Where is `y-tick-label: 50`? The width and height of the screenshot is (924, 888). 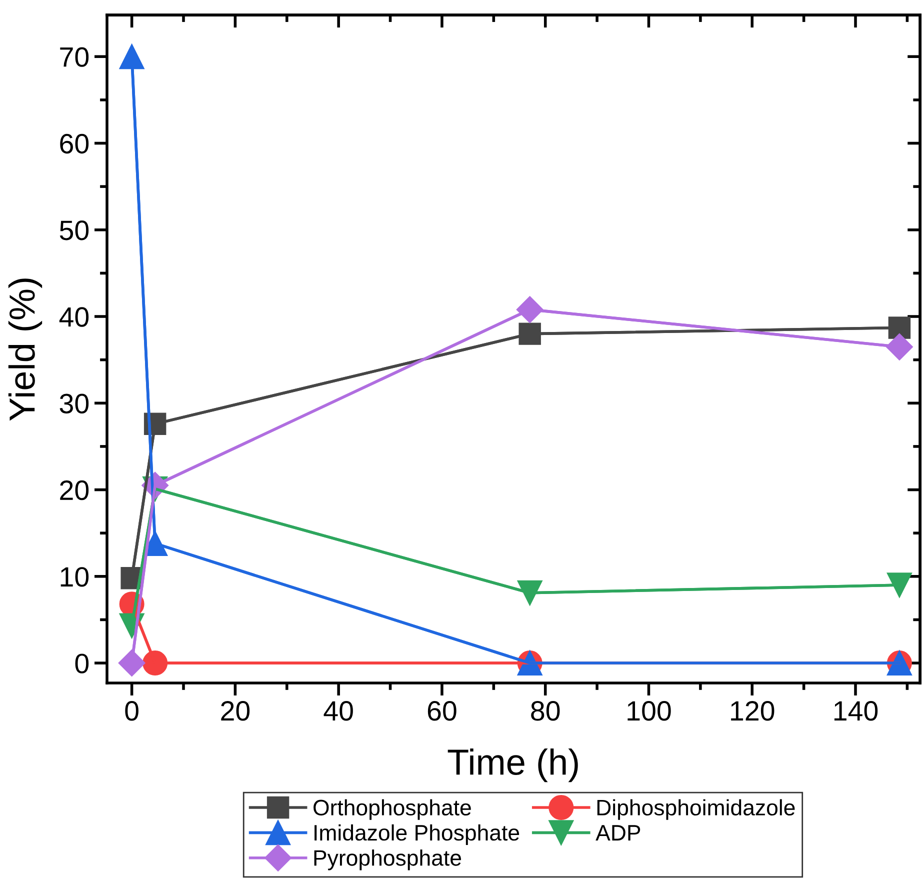 y-tick-label: 50 is located at coordinates (74, 230).